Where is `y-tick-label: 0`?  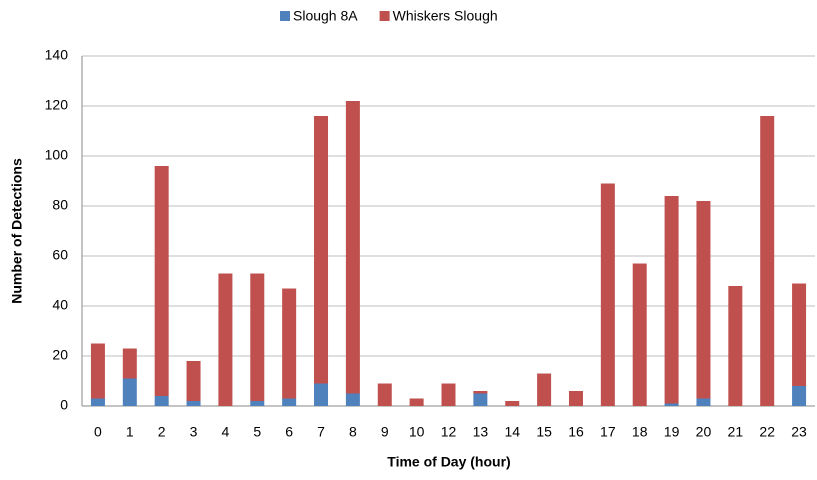 y-tick-label: 0 is located at coordinates (64, 405).